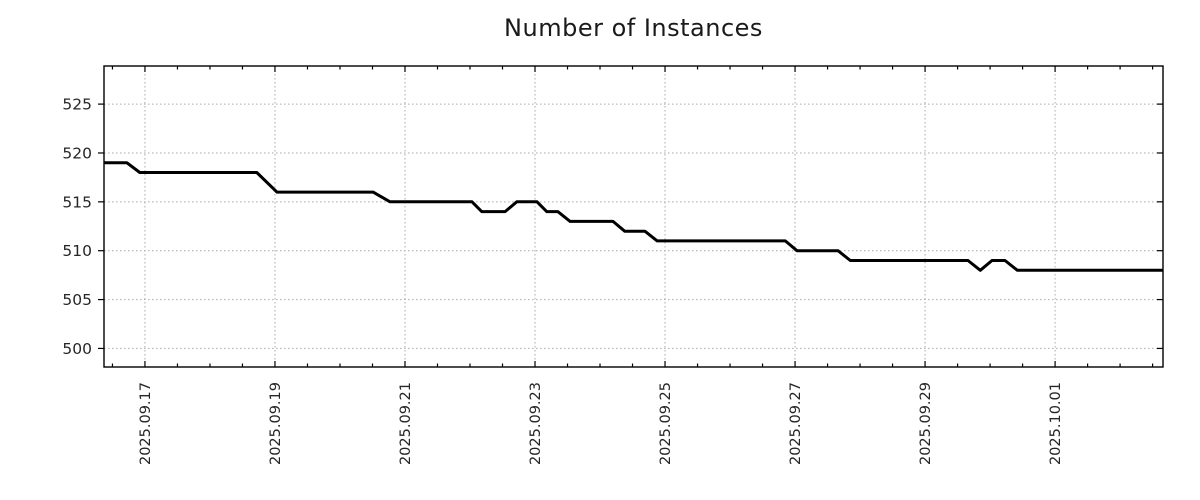  Describe the element at coordinates (666, 423) in the screenshot. I see `x-tick-label: 2025.09.25` at that location.